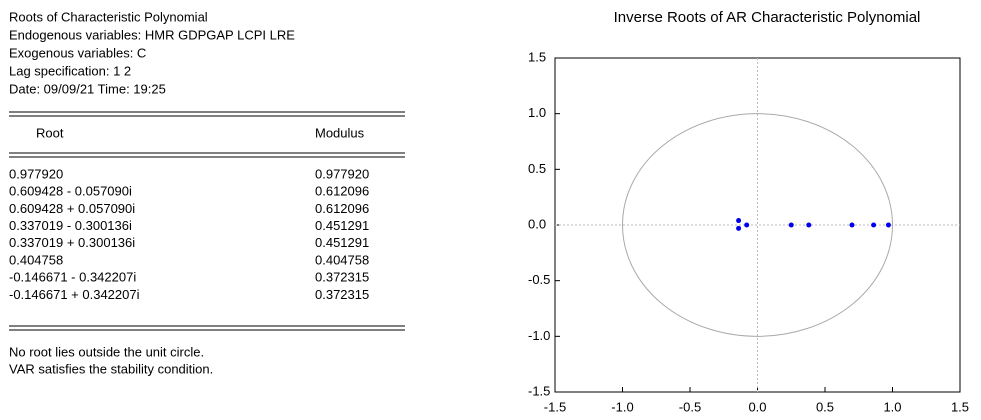 The image size is (981, 420). I want to click on note: VAR satisfies the stability condition., so click(111, 368).